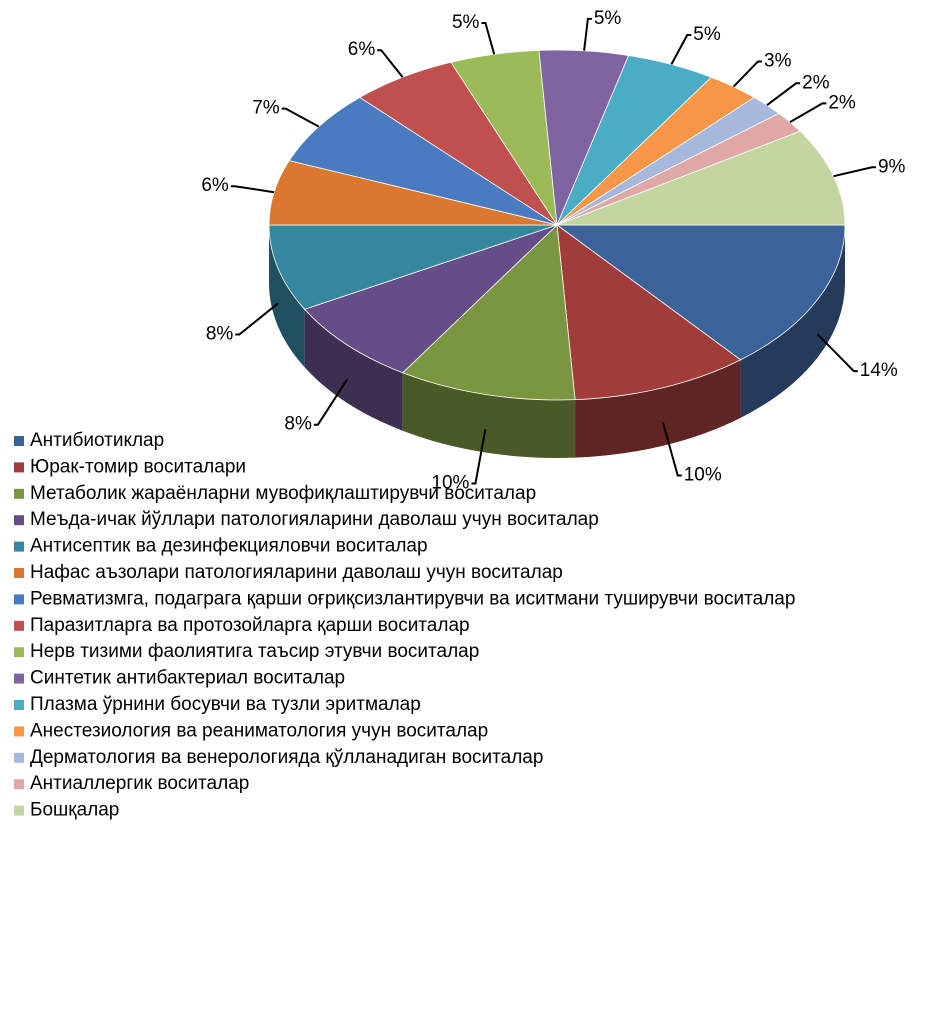  Describe the element at coordinates (187, 678) in the screenshot. I see `legend-label: Синтетик антибактериал воситалар` at that location.